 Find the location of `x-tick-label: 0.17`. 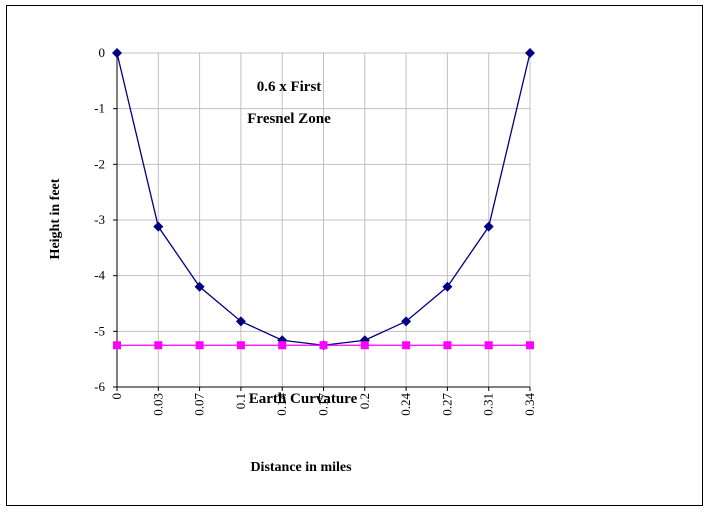

x-tick-label: 0.17 is located at coordinates (323, 404).